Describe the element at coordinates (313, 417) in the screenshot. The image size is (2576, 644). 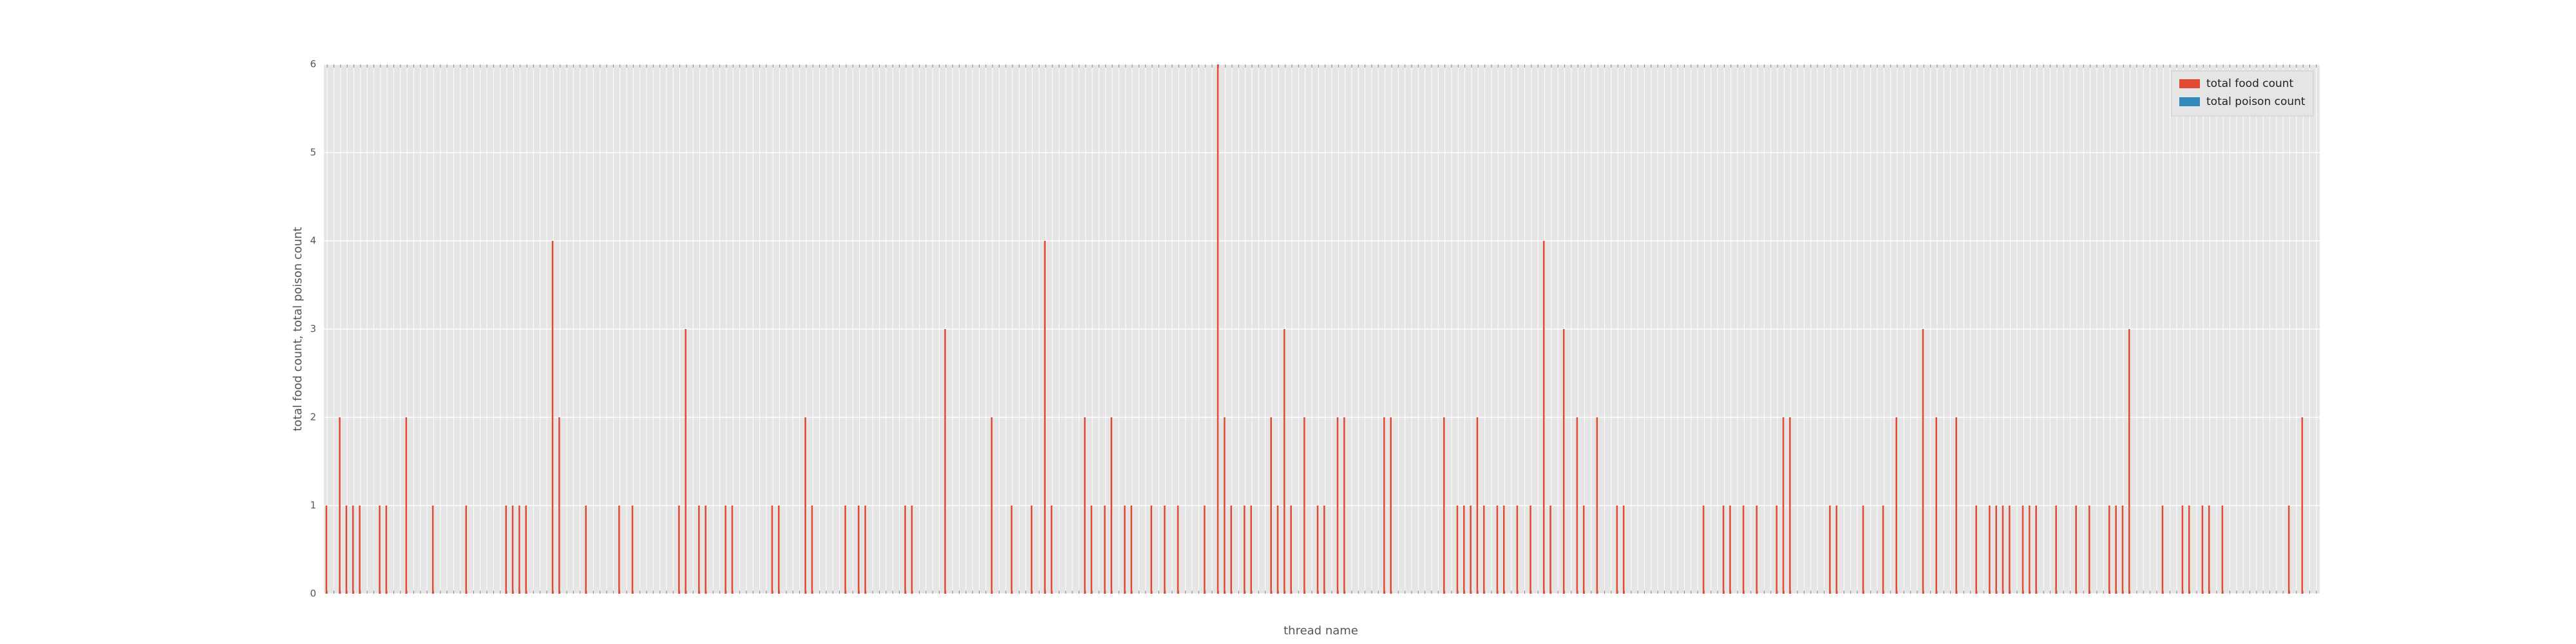
I see `y-tick-label: 2` at that location.